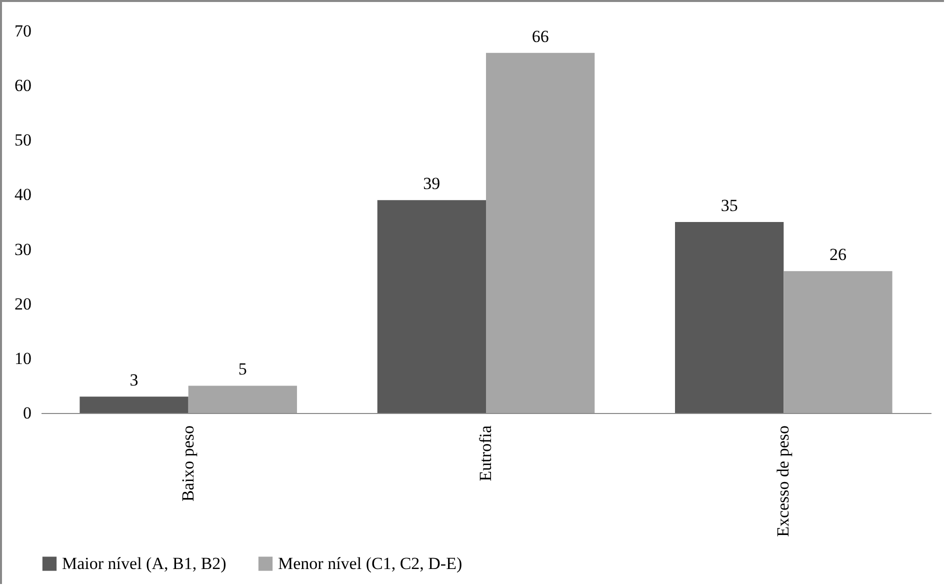  Describe the element at coordinates (27, 413) in the screenshot. I see `y-tick-label: 0` at that location.